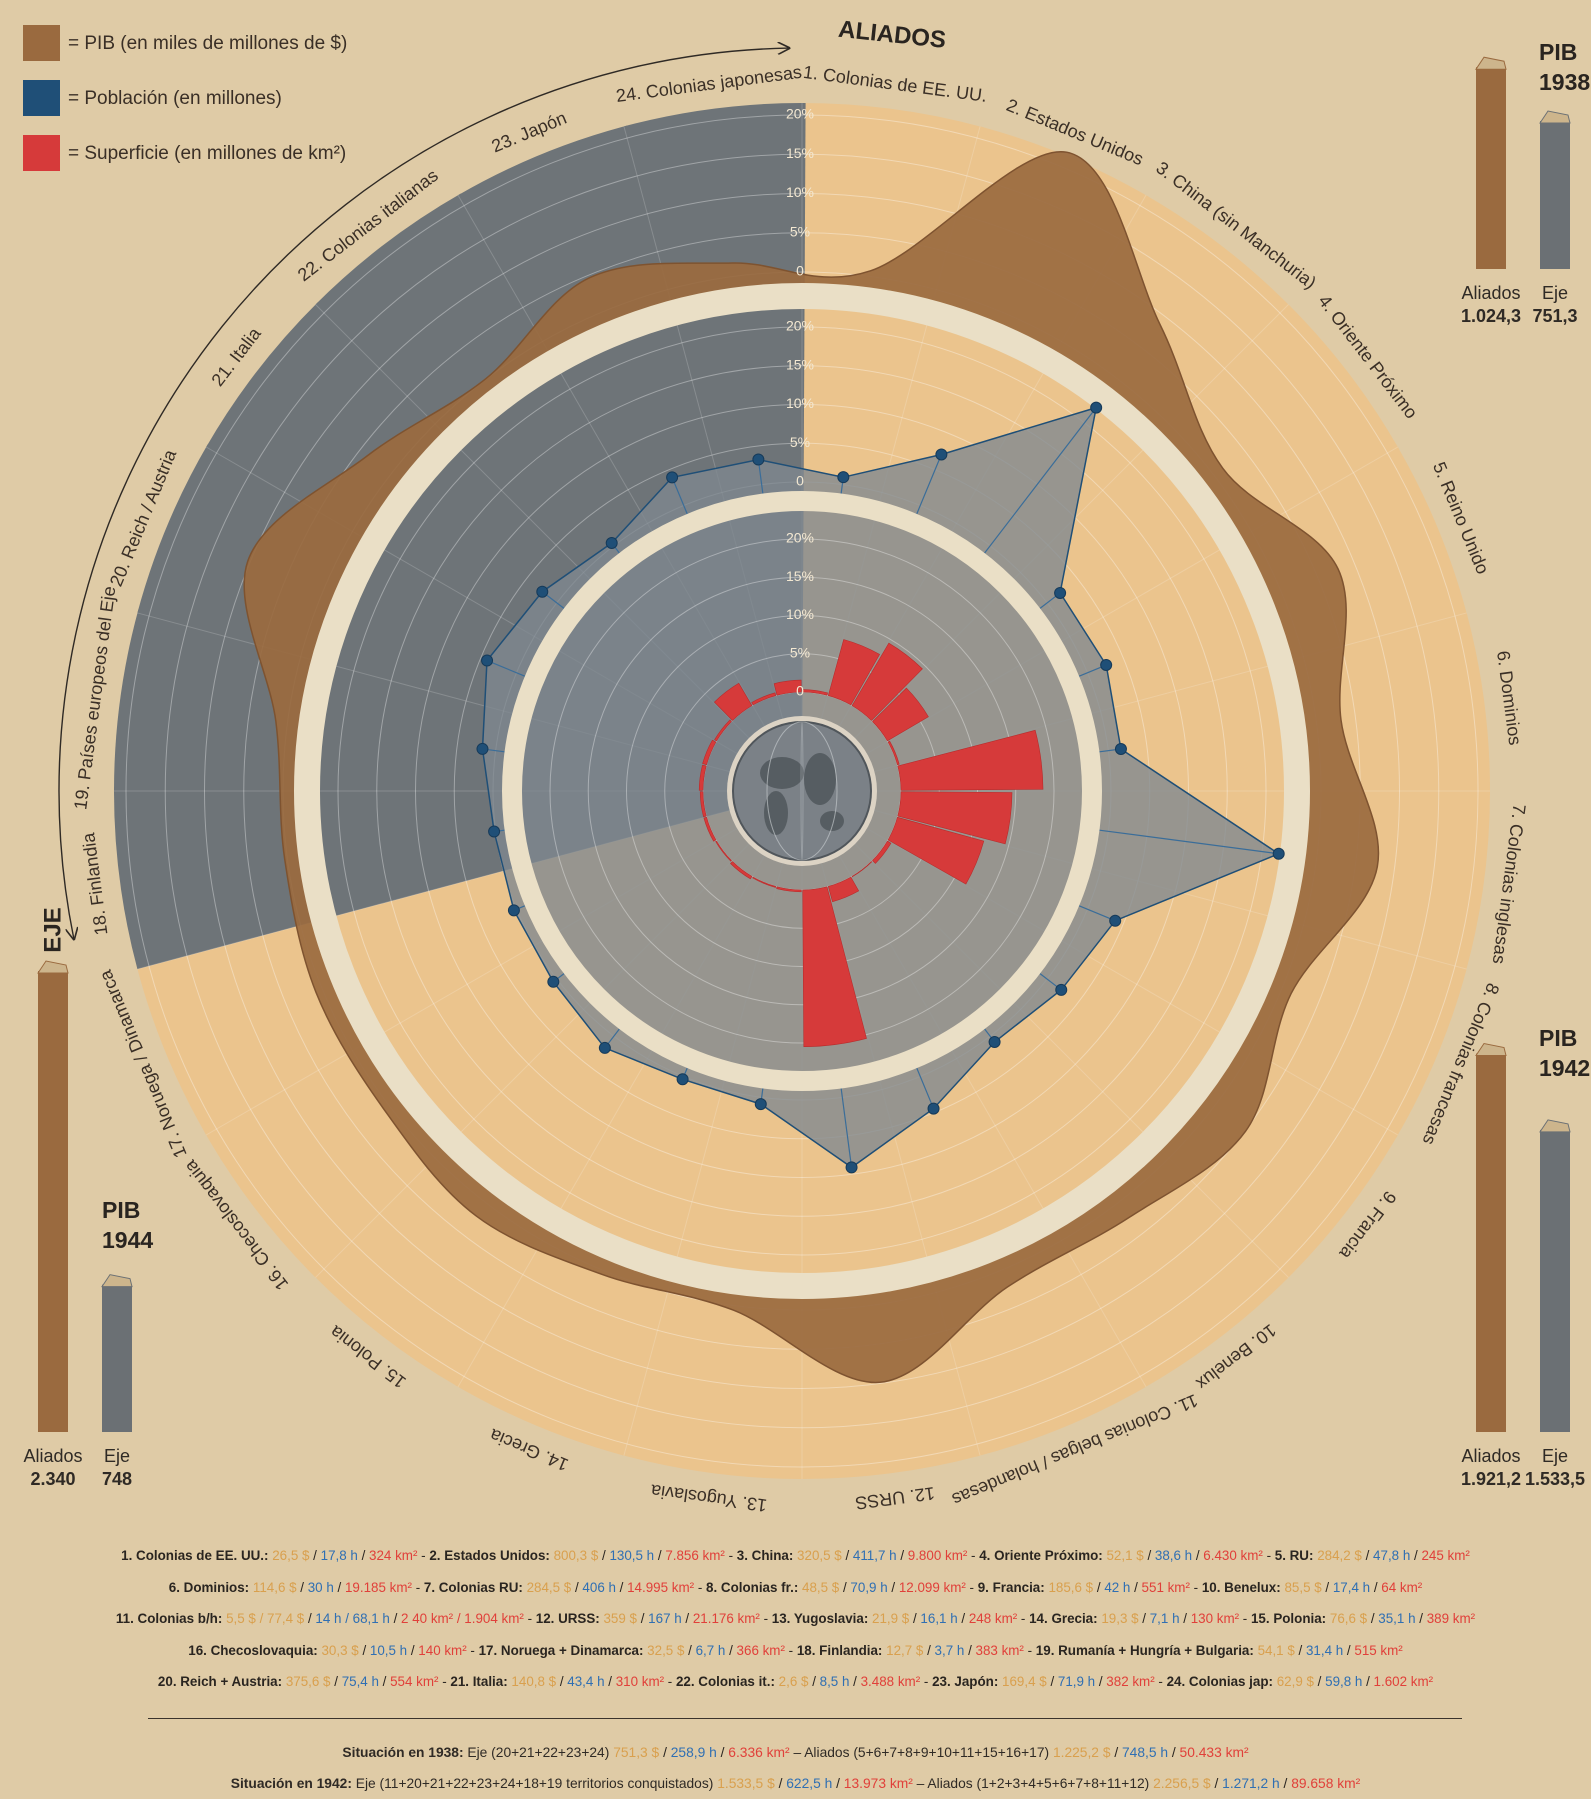  I want to click on gdp-value: 54,1 $, so click(1276, 1650).